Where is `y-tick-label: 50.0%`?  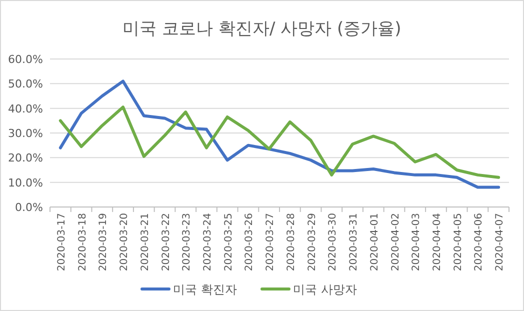 y-tick-label: 50.0% is located at coordinates (25, 84).